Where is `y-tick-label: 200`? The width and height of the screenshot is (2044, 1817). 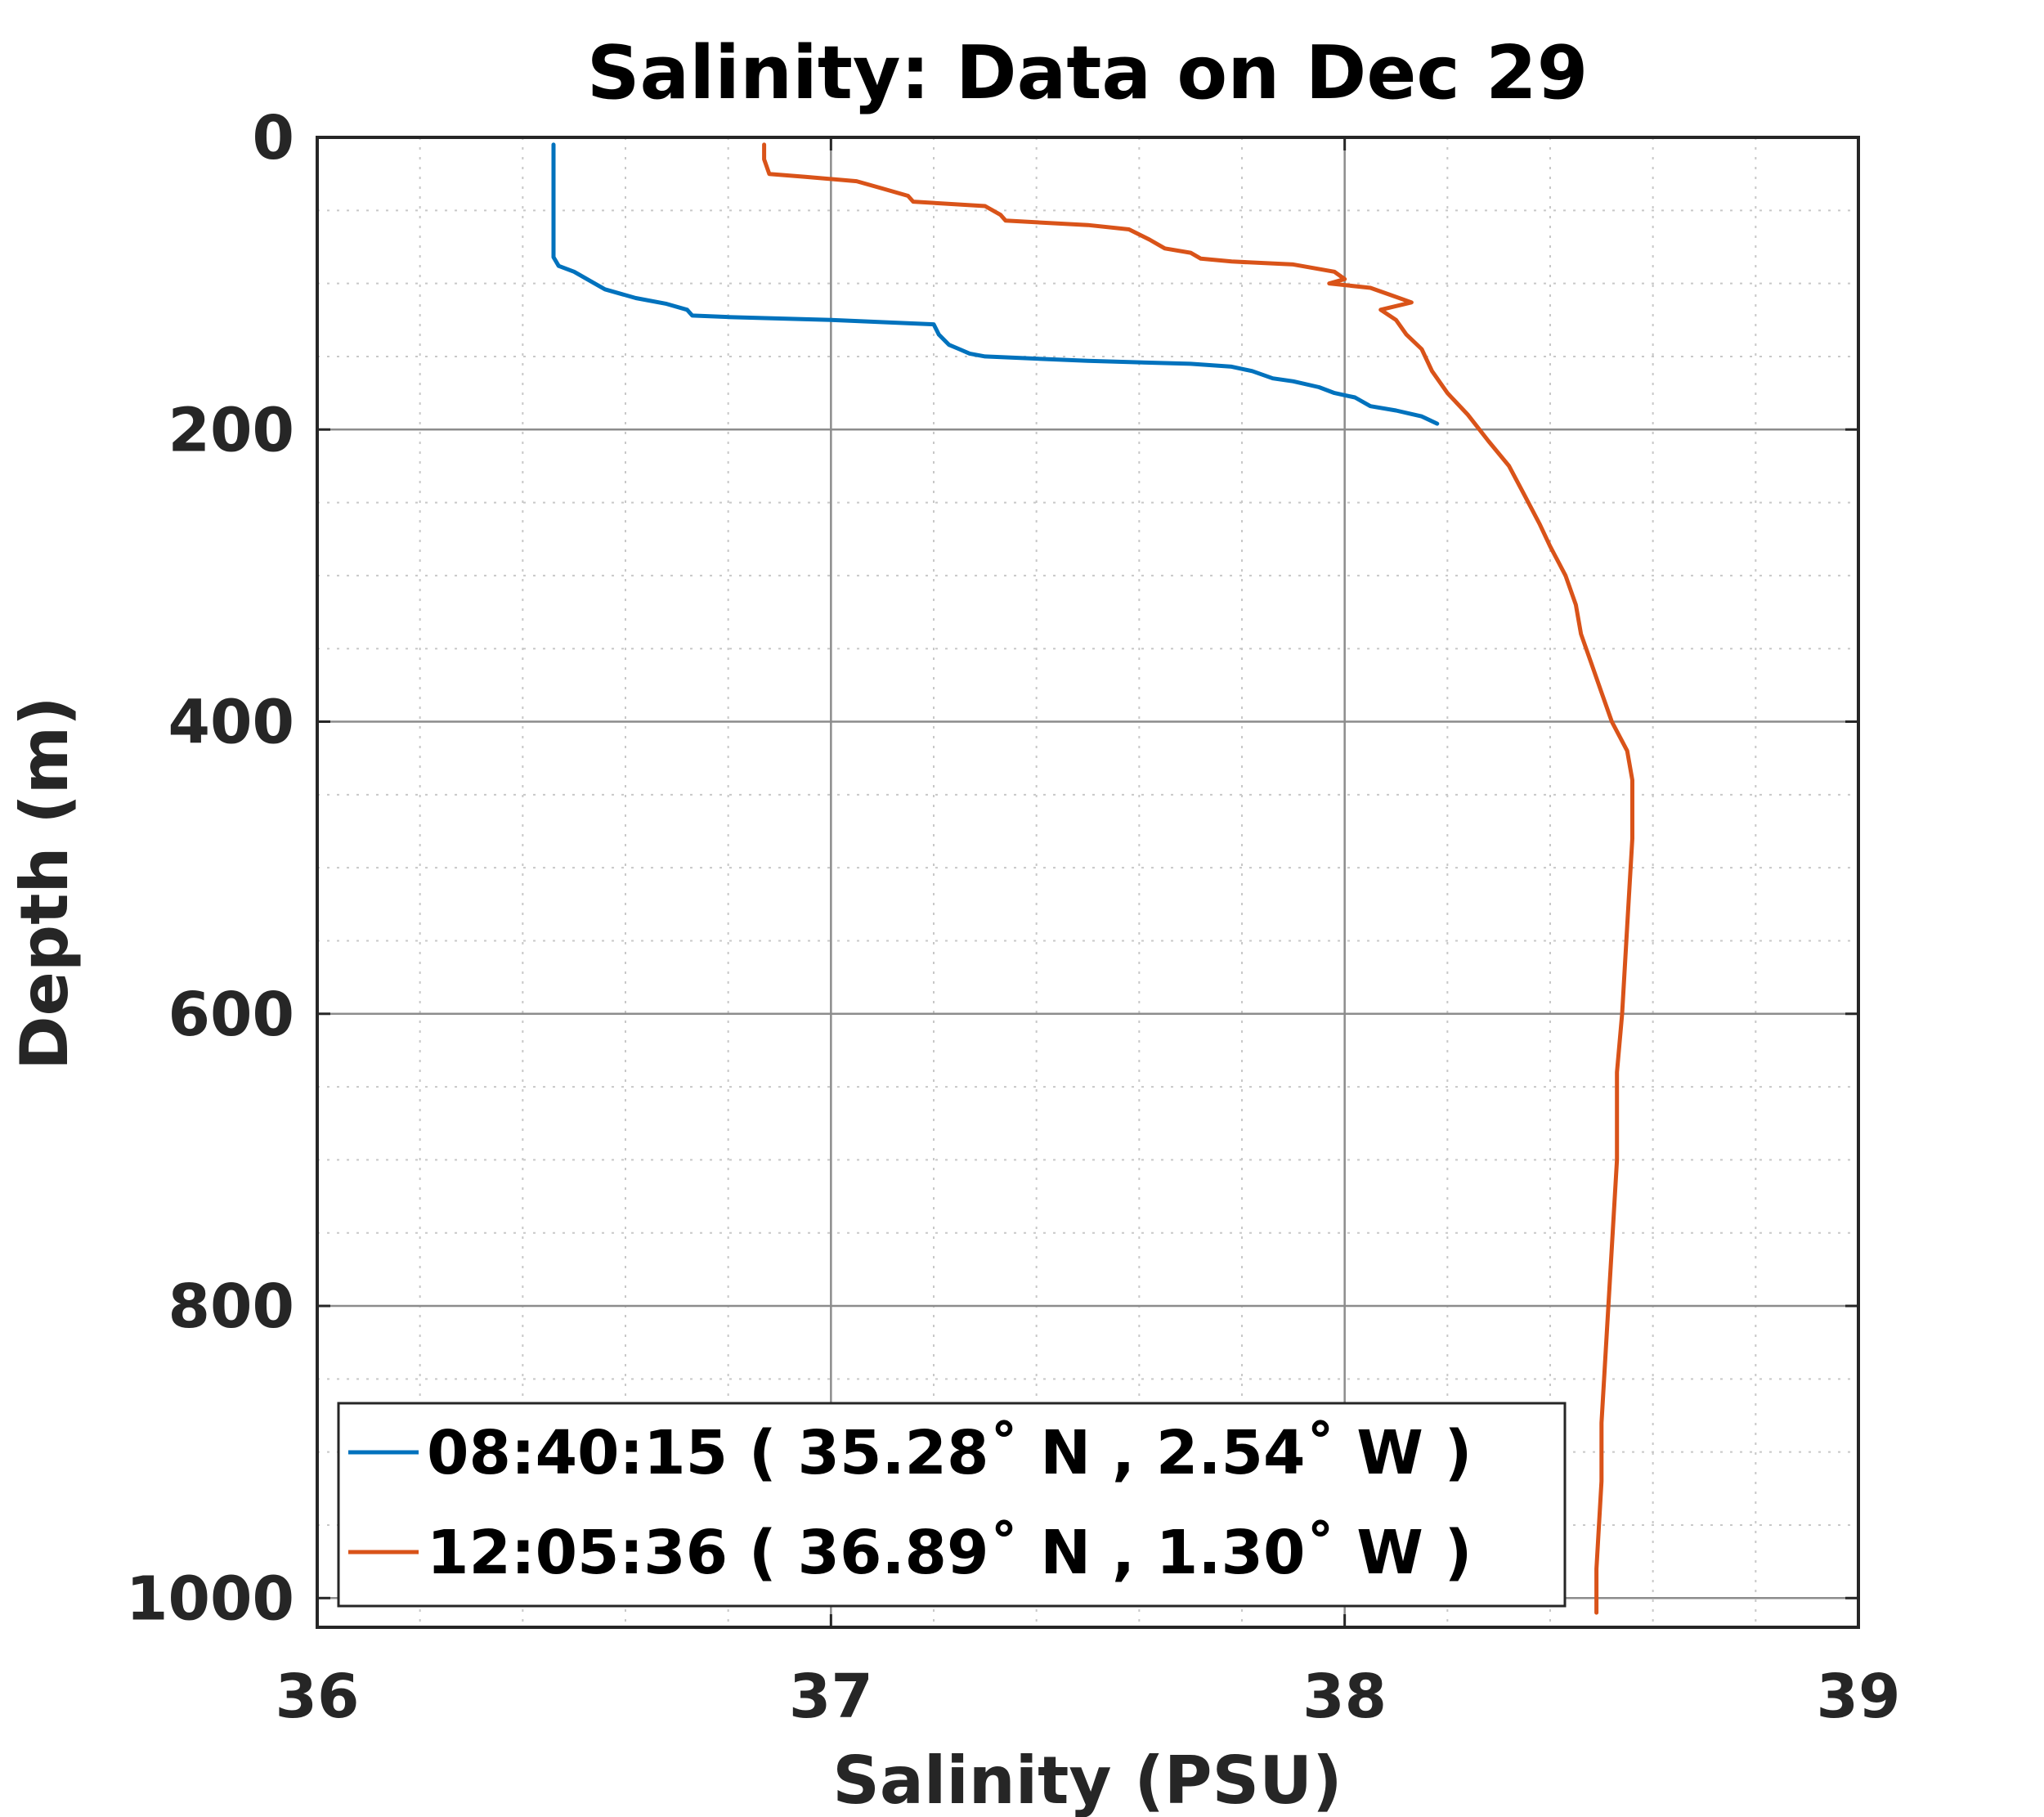 y-tick-label: 200 is located at coordinates (231, 430).